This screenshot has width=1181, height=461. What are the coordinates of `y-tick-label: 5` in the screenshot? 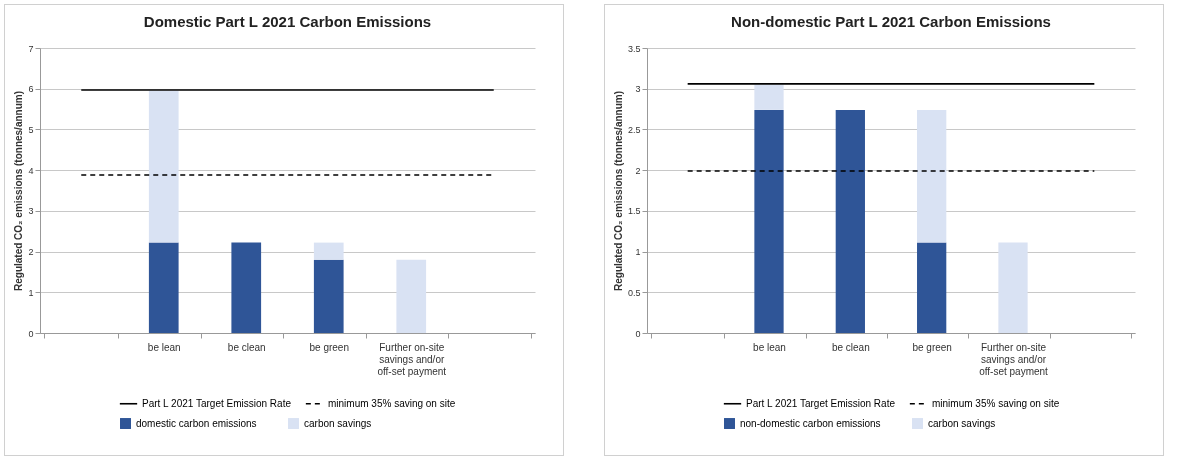 It's located at (31, 129).